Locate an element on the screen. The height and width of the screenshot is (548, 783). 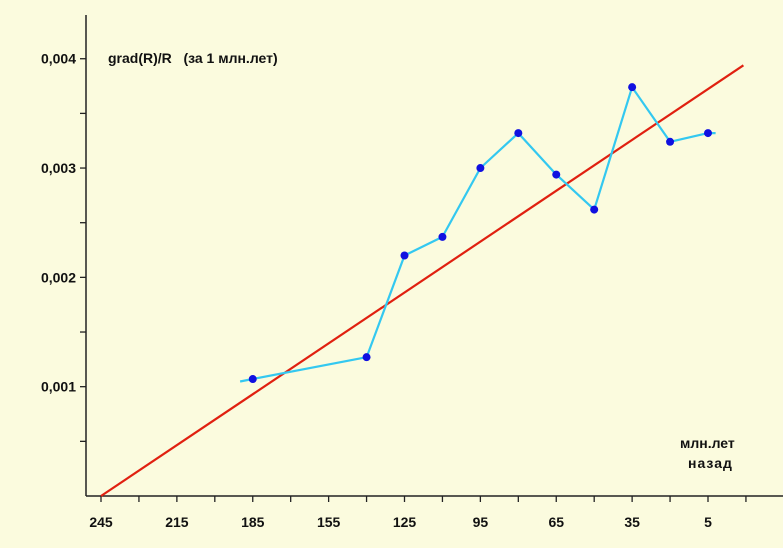
x-tick-label: 95 is located at coordinates (481, 522).